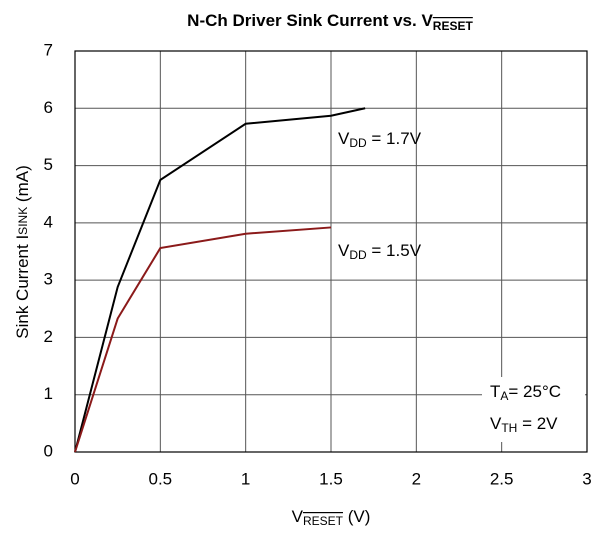 Image resolution: width=594 pixels, height=539 pixels. What do you see at coordinates (48, 450) in the screenshot?
I see `y-tick-label: 0` at bounding box center [48, 450].